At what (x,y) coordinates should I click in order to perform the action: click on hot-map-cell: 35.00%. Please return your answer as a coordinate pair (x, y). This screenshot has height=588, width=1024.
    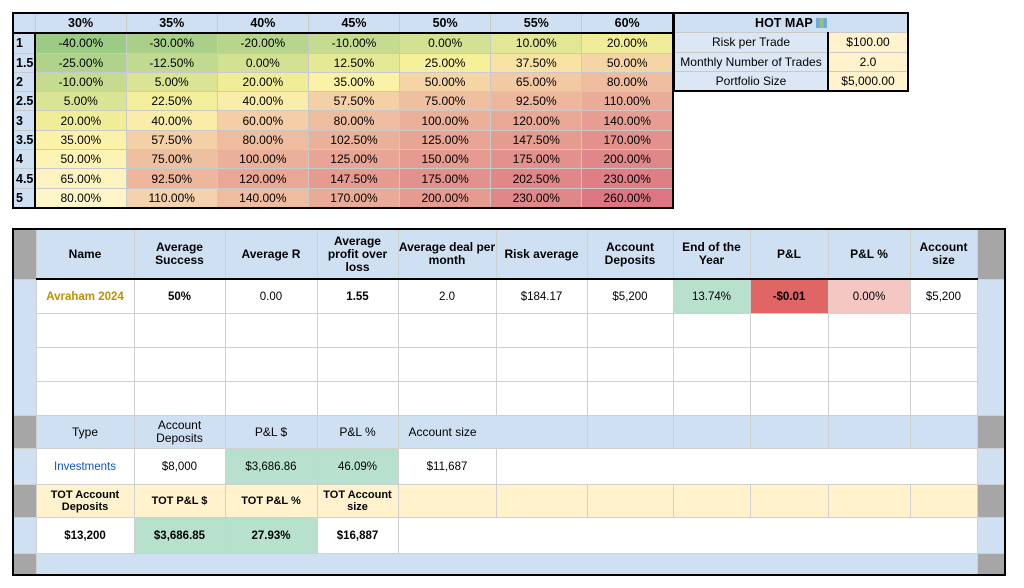
    Looking at the image, I should click on (354, 82).